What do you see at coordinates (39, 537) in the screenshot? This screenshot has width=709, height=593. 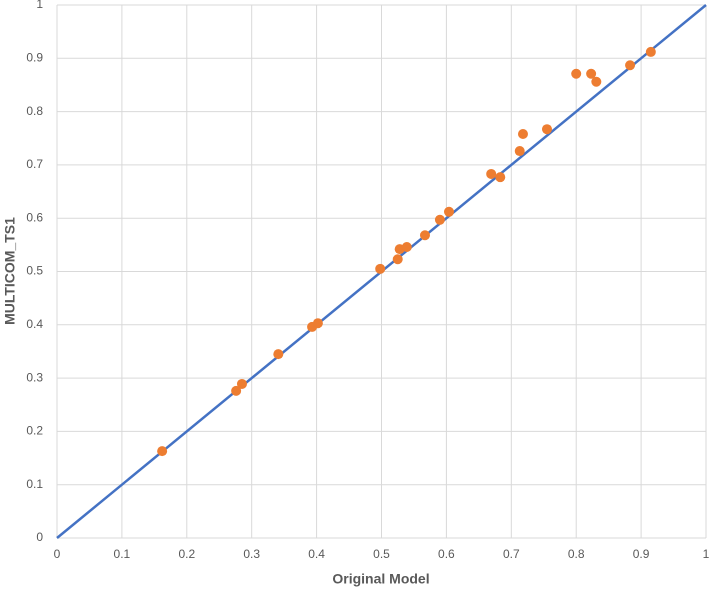 I see `y-tick-label: 0` at bounding box center [39, 537].